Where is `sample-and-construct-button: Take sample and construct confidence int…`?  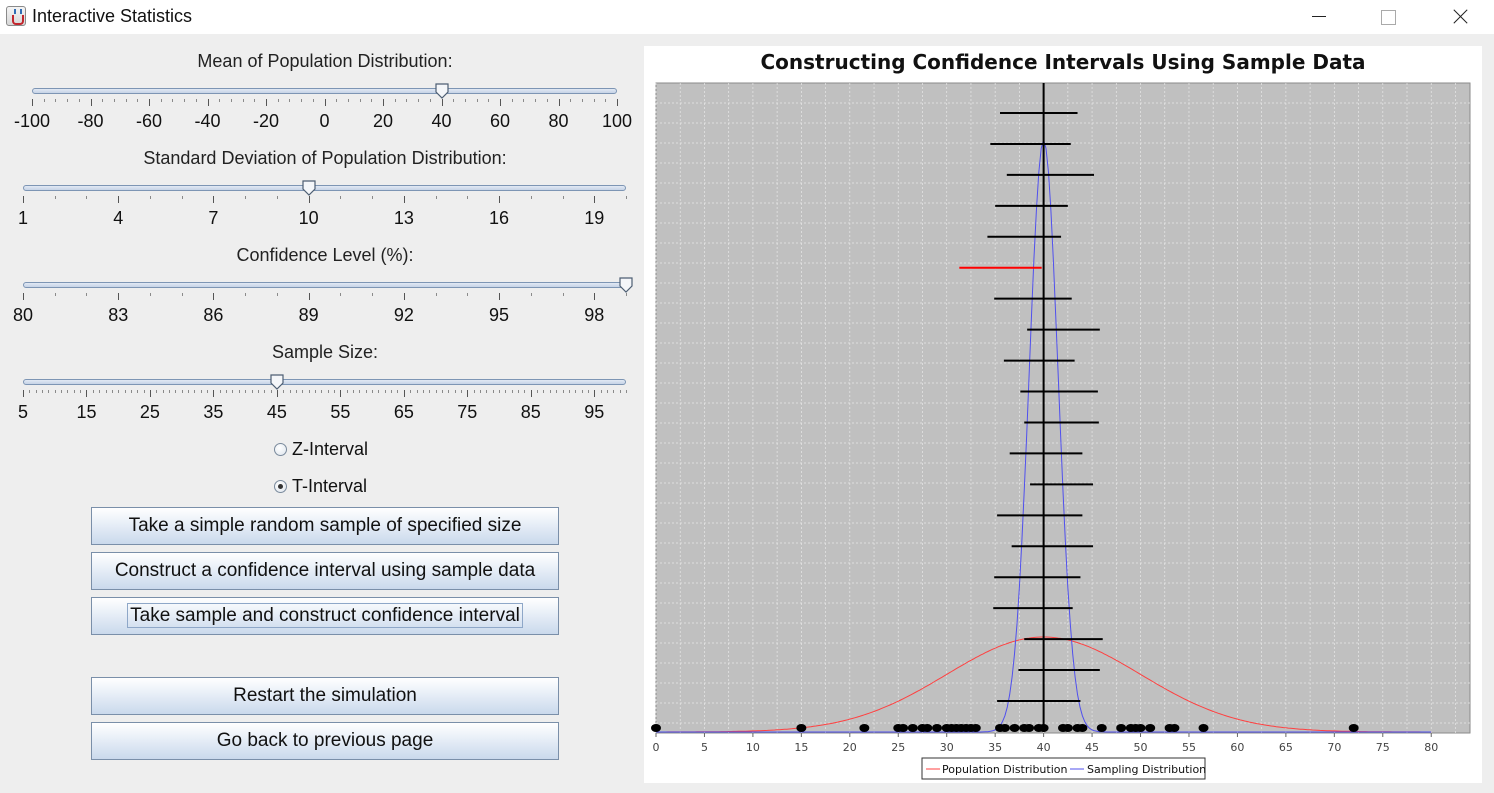 sample-and-construct-button: Take sample and construct confidence int… is located at coordinates (325, 616).